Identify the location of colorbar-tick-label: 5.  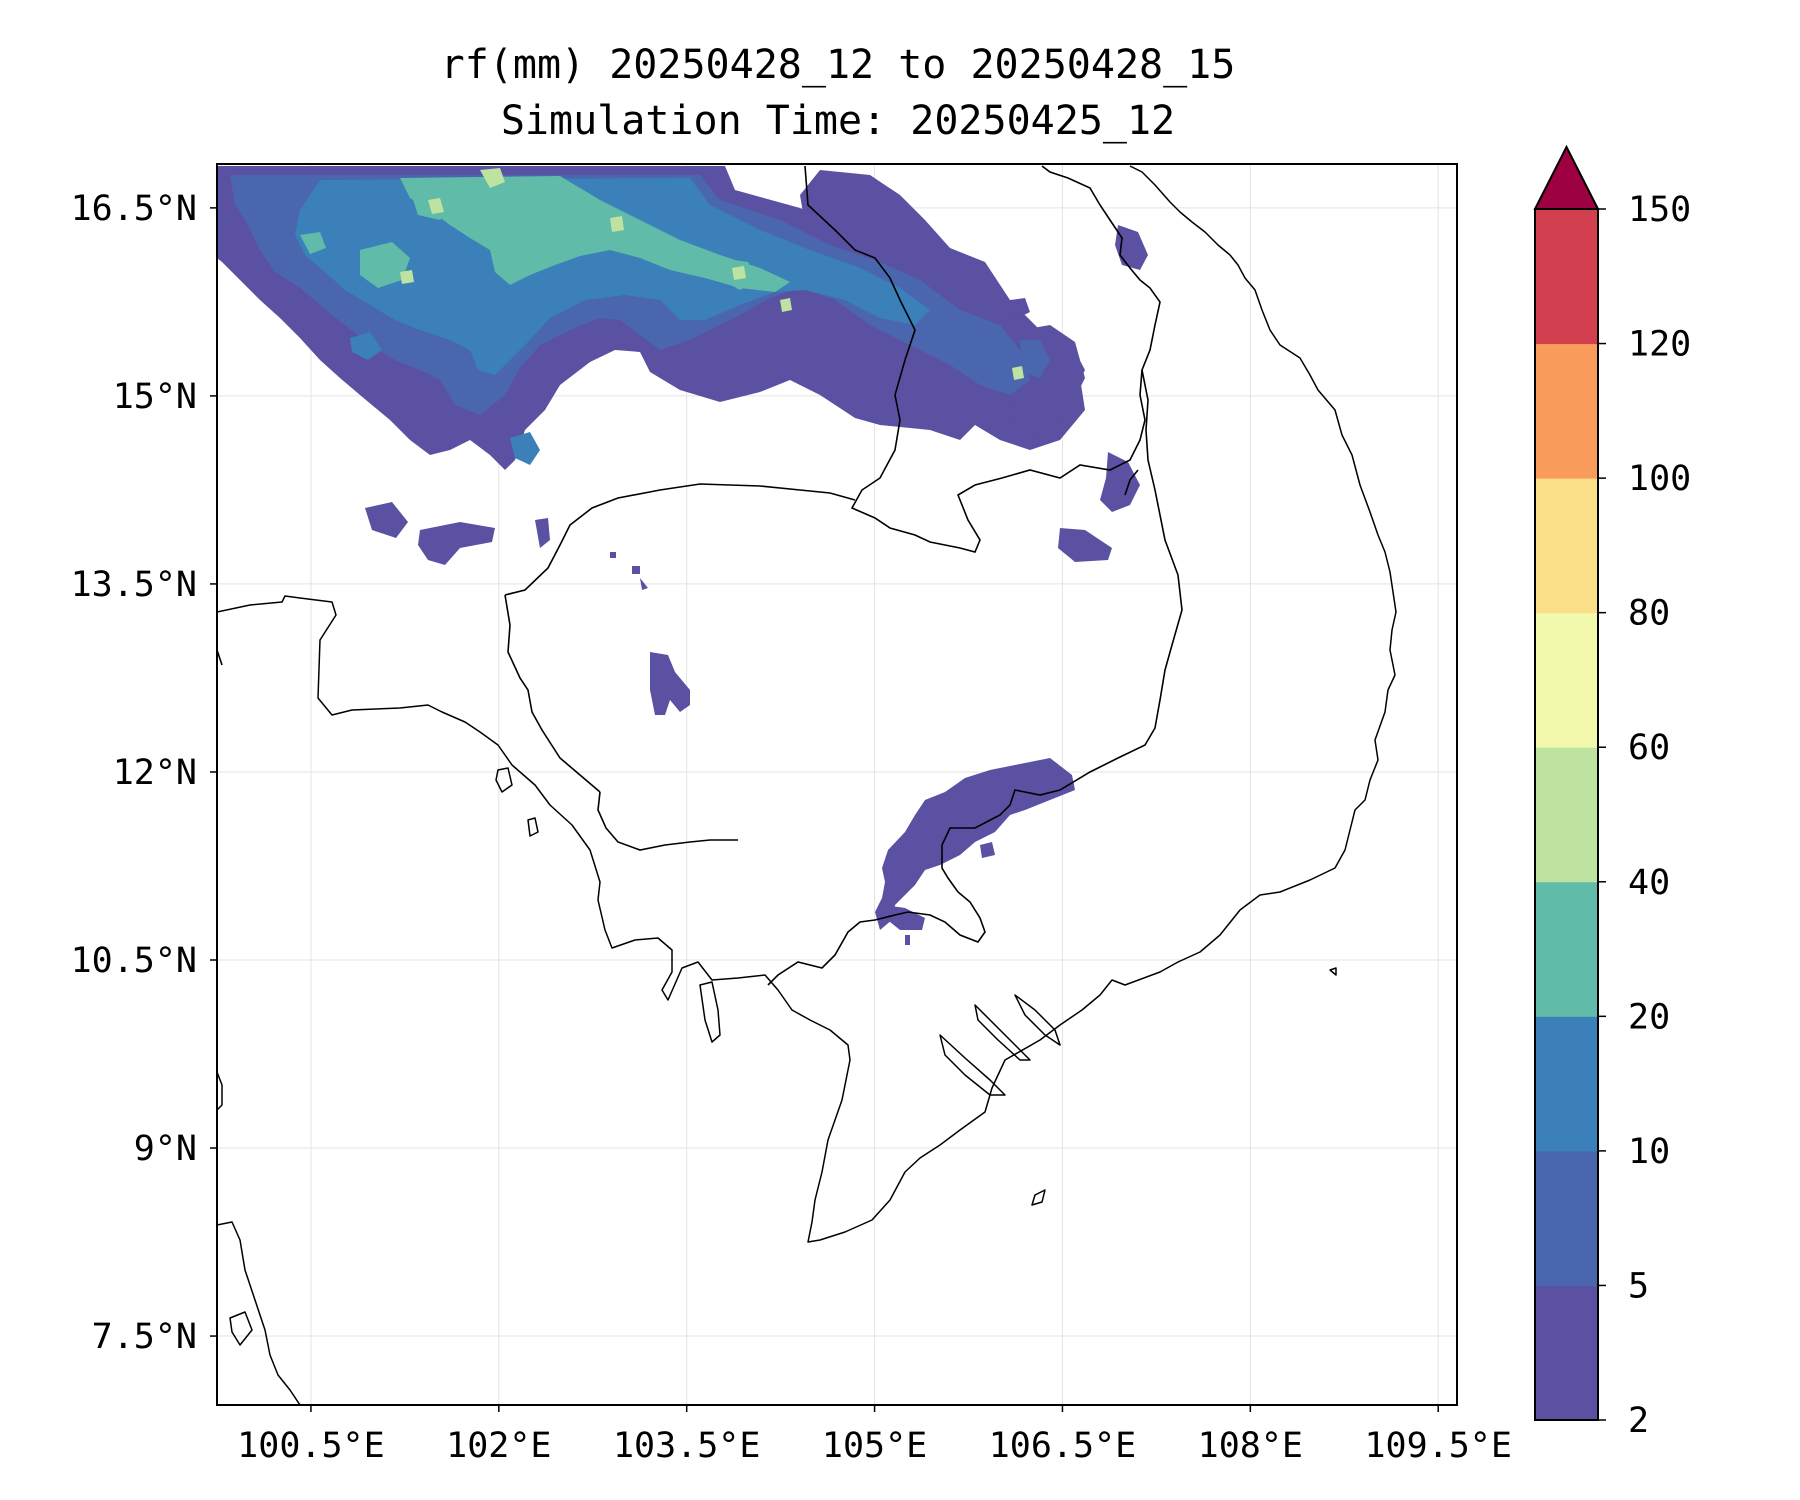
(1638, 1286).